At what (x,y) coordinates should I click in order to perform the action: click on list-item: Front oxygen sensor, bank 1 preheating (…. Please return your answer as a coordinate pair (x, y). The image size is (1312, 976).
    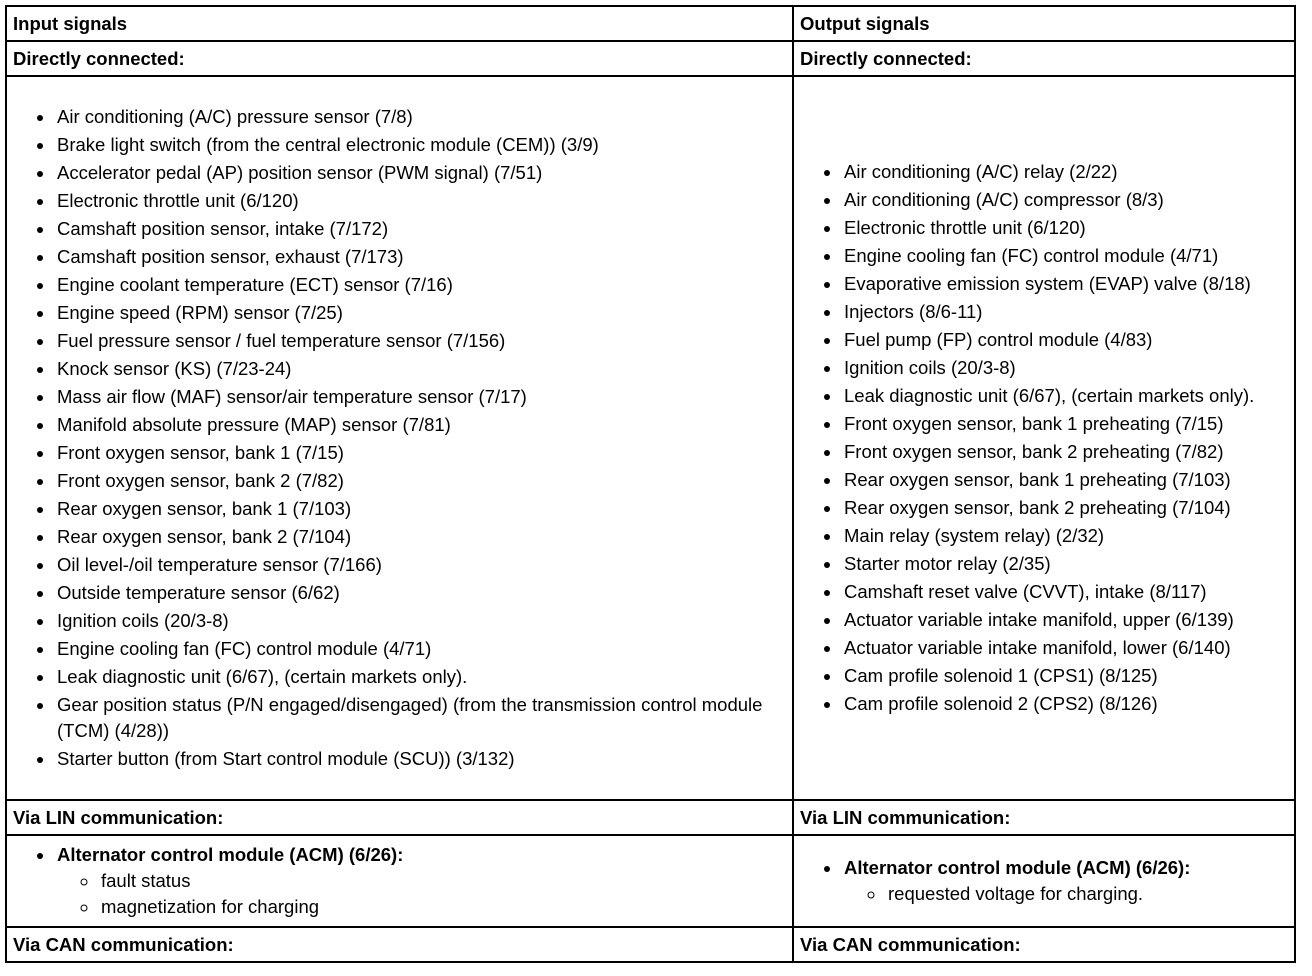
    Looking at the image, I should click on (1065, 424).